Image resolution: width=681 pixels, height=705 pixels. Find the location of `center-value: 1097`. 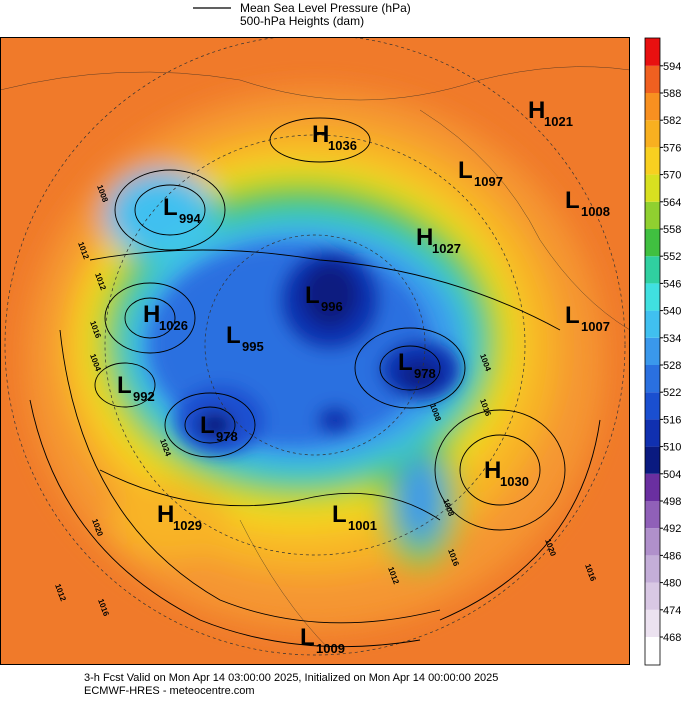

center-value: 1097 is located at coordinates (488, 181).